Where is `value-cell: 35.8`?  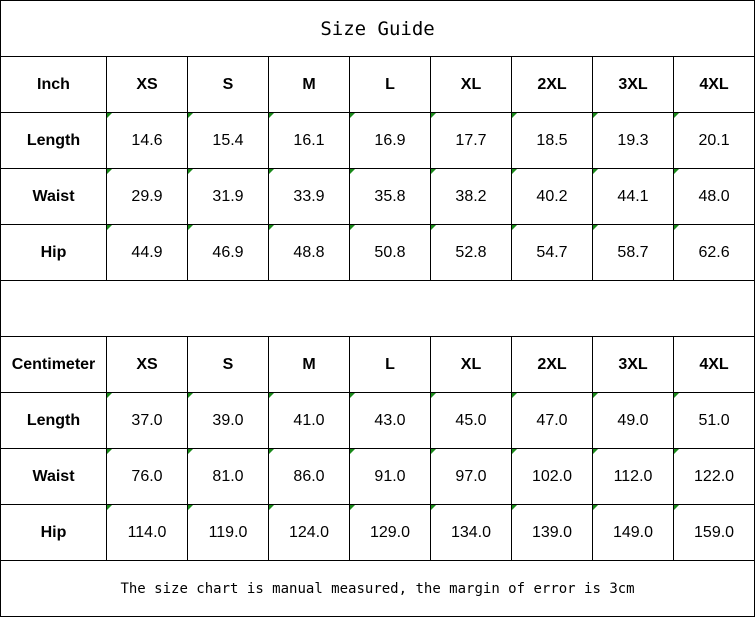 value-cell: 35.8 is located at coordinates (390, 196).